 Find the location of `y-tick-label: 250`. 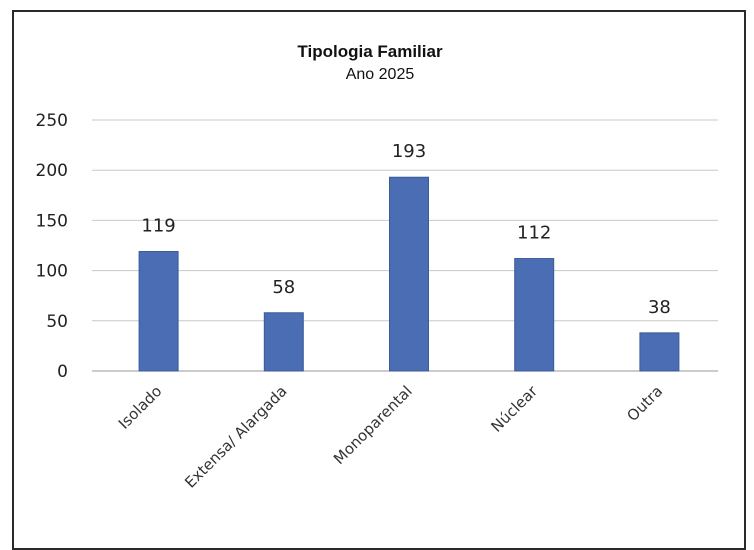

y-tick-label: 250 is located at coordinates (52, 121).